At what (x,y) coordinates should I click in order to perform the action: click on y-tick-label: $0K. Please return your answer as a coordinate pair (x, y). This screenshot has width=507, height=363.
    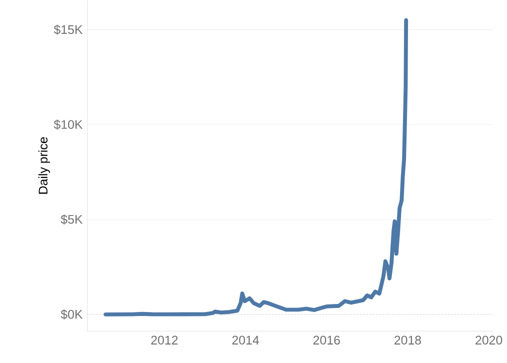
    Looking at the image, I should click on (71, 315).